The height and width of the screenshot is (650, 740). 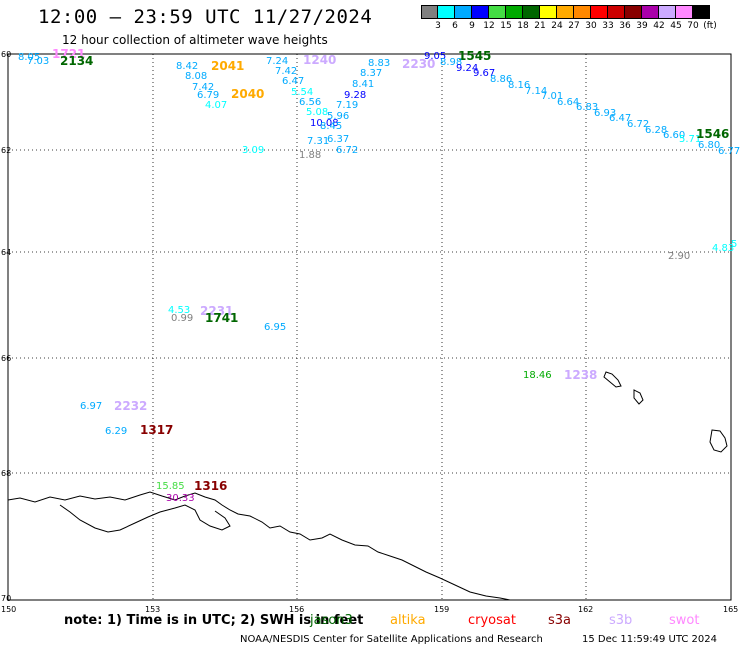 What do you see at coordinates (317, 112) in the screenshot?
I see `wave-height-label: 5.08` at bounding box center [317, 112].